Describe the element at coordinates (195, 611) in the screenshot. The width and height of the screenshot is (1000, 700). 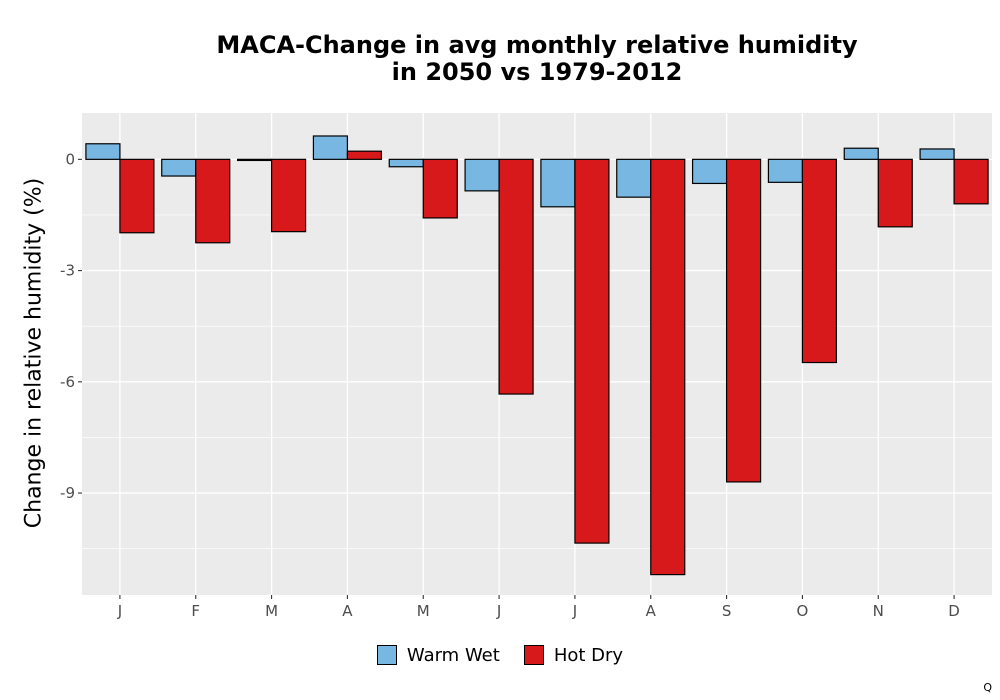
I see `x-tick-label: F` at that location.